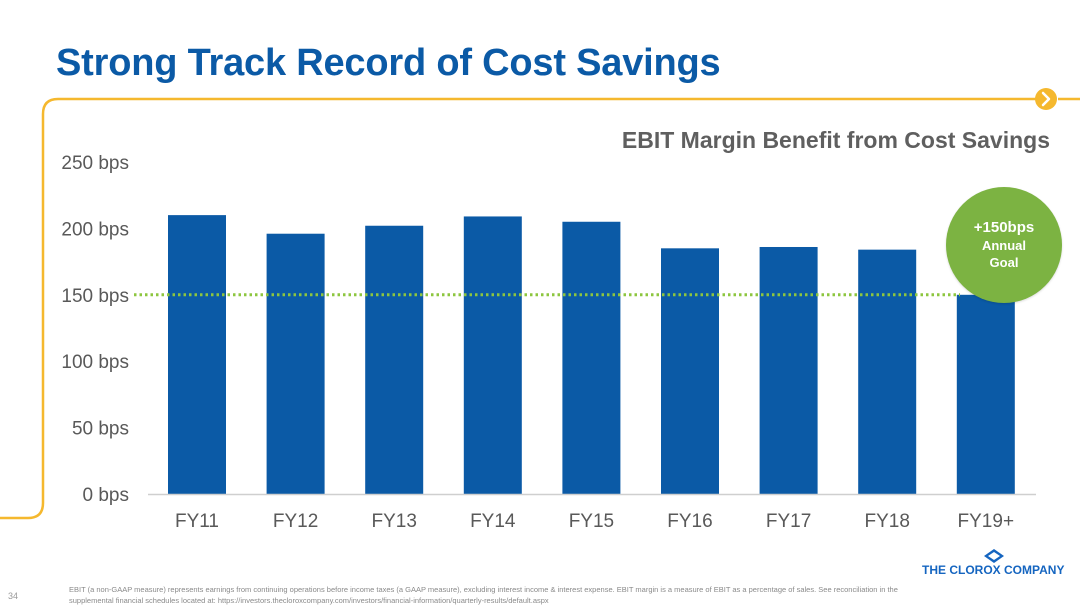 The image size is (1080, 608). What do you see at coordinates (388, 63) in the screenshot?
I see `page-title: Strong Track Record of Cost Savings` at bounding box center [388, 63].